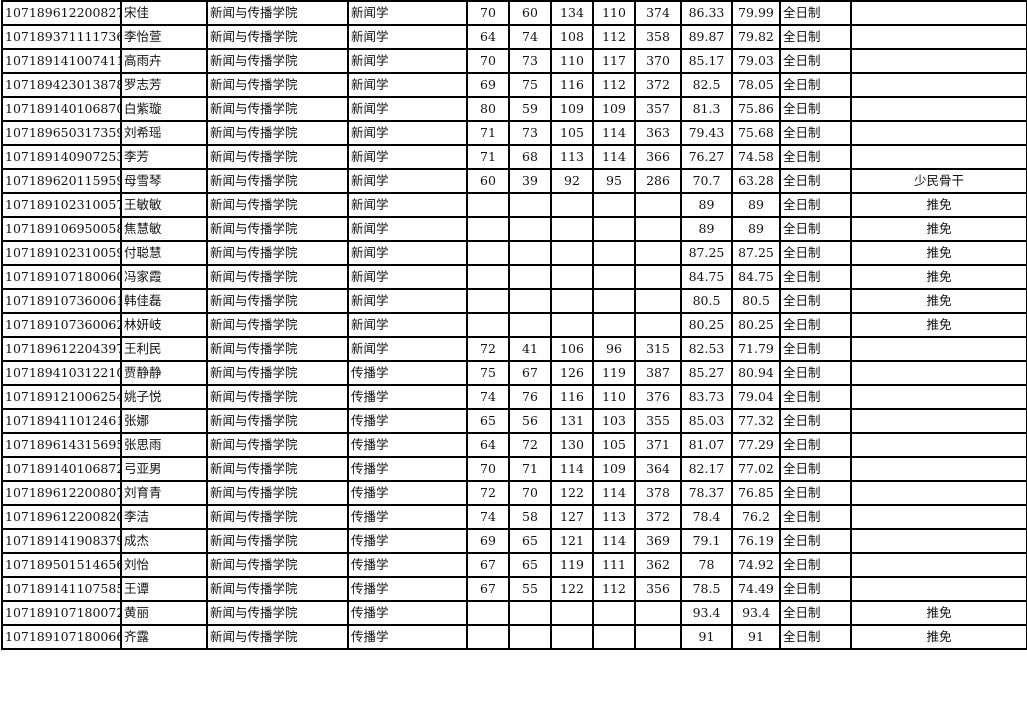 The height and width of the screenshot is (701, 1027). Describe the element at coordinates (756, 229) in the screenshot. I see `cell-final-score: 89` at that location.